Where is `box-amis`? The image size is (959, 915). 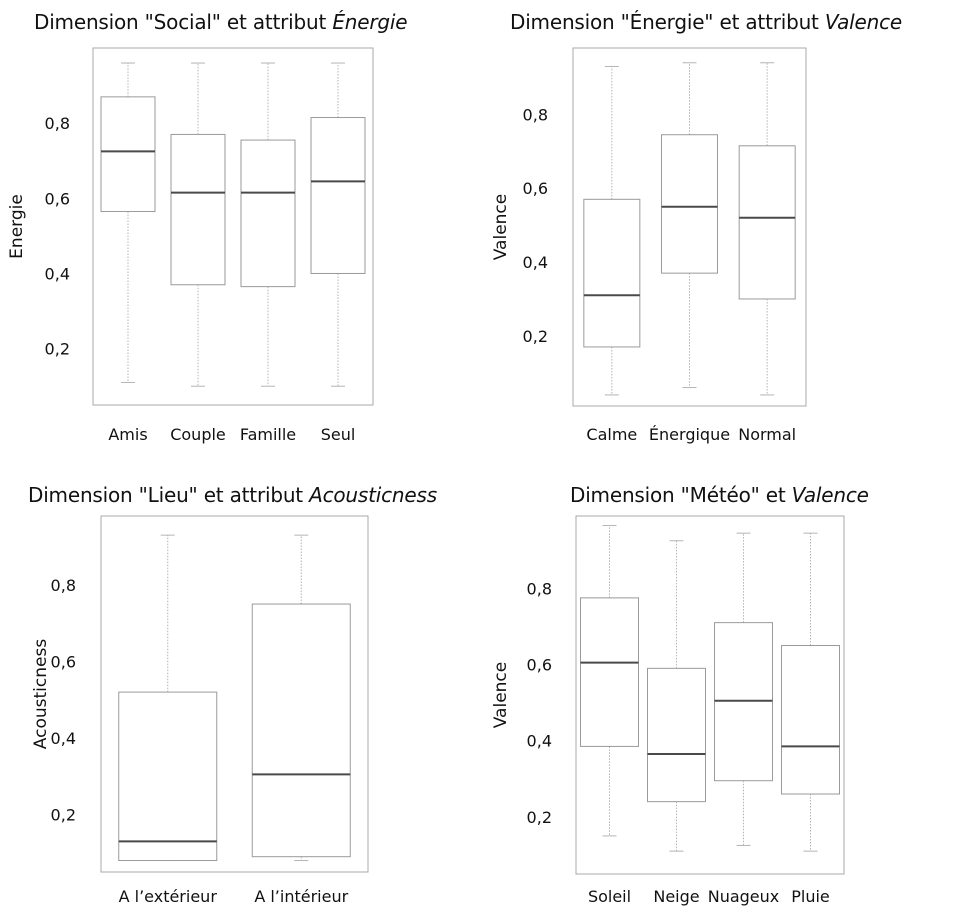 box-amis is located at coordinates (128, 222).